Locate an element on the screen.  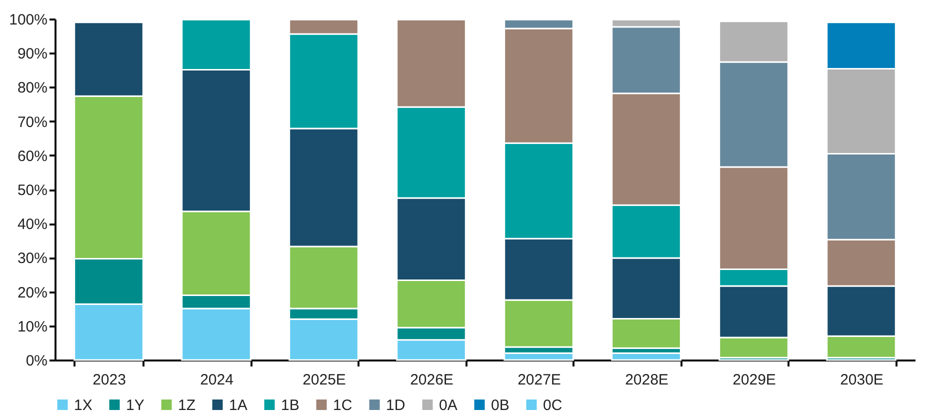
x-tick-label: 2026E is located at coordinates (432, 380).